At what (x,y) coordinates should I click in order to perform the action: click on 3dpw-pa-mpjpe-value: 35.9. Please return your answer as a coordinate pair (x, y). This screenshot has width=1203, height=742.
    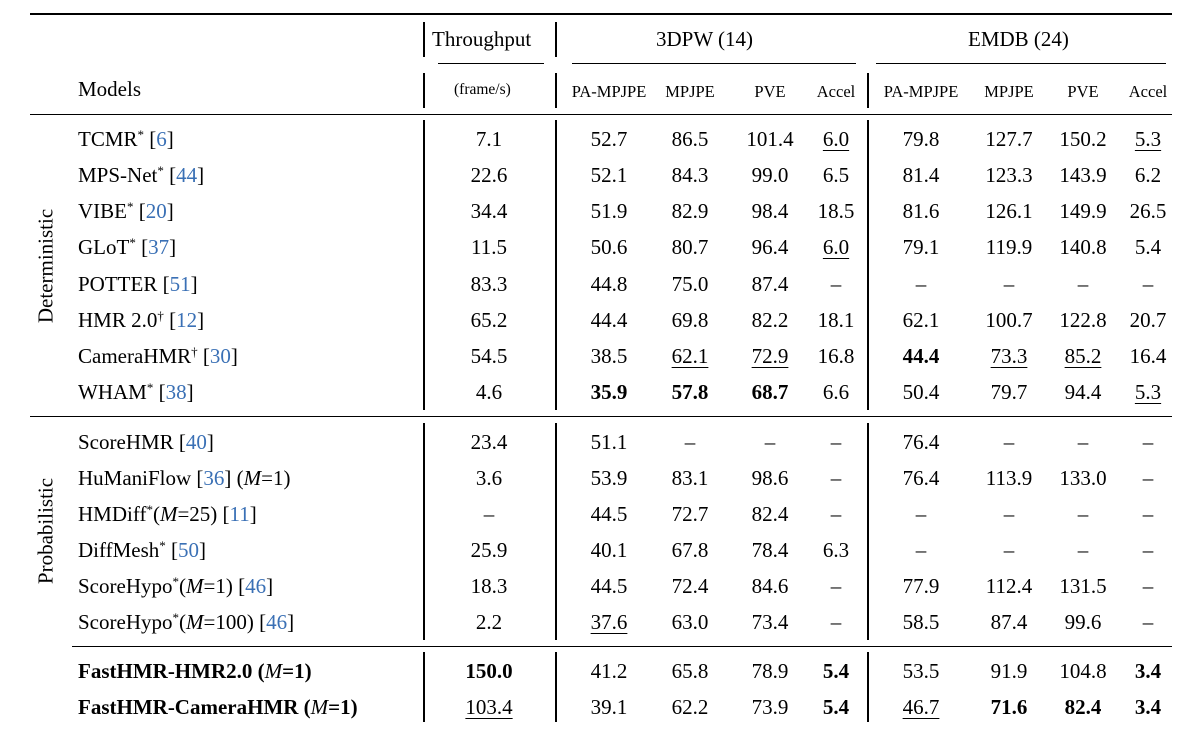
    Looking at the image, I should click on (609, 392).